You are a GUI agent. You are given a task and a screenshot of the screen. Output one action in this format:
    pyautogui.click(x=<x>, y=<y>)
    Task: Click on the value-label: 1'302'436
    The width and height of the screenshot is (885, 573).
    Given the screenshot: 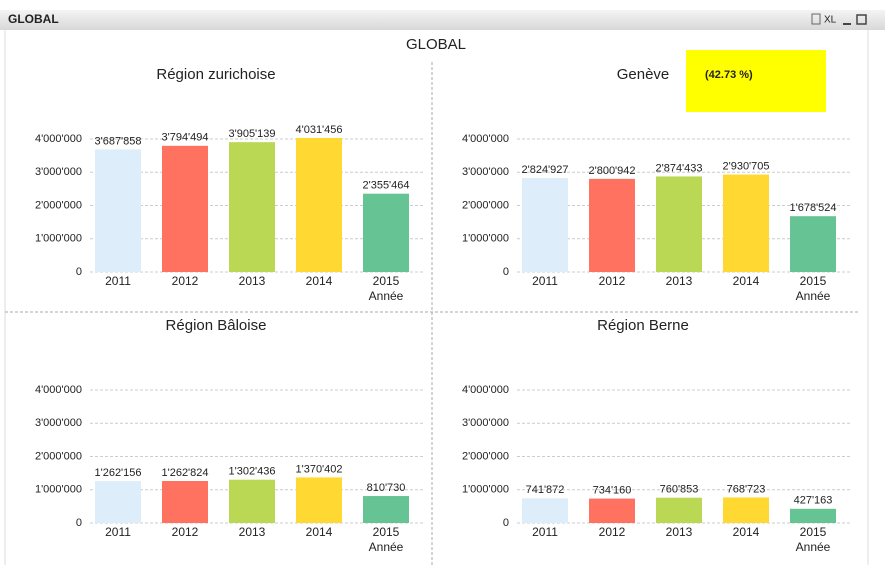 What is the action you would take?
    pyautogui.click(x=251, y=472)
    